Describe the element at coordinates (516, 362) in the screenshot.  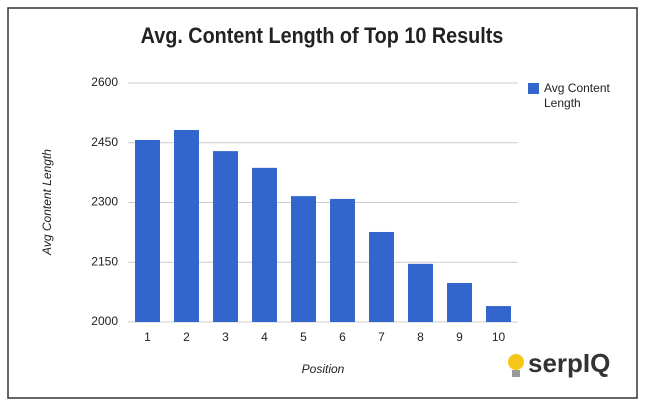
I see `bulb-icon` at that location.